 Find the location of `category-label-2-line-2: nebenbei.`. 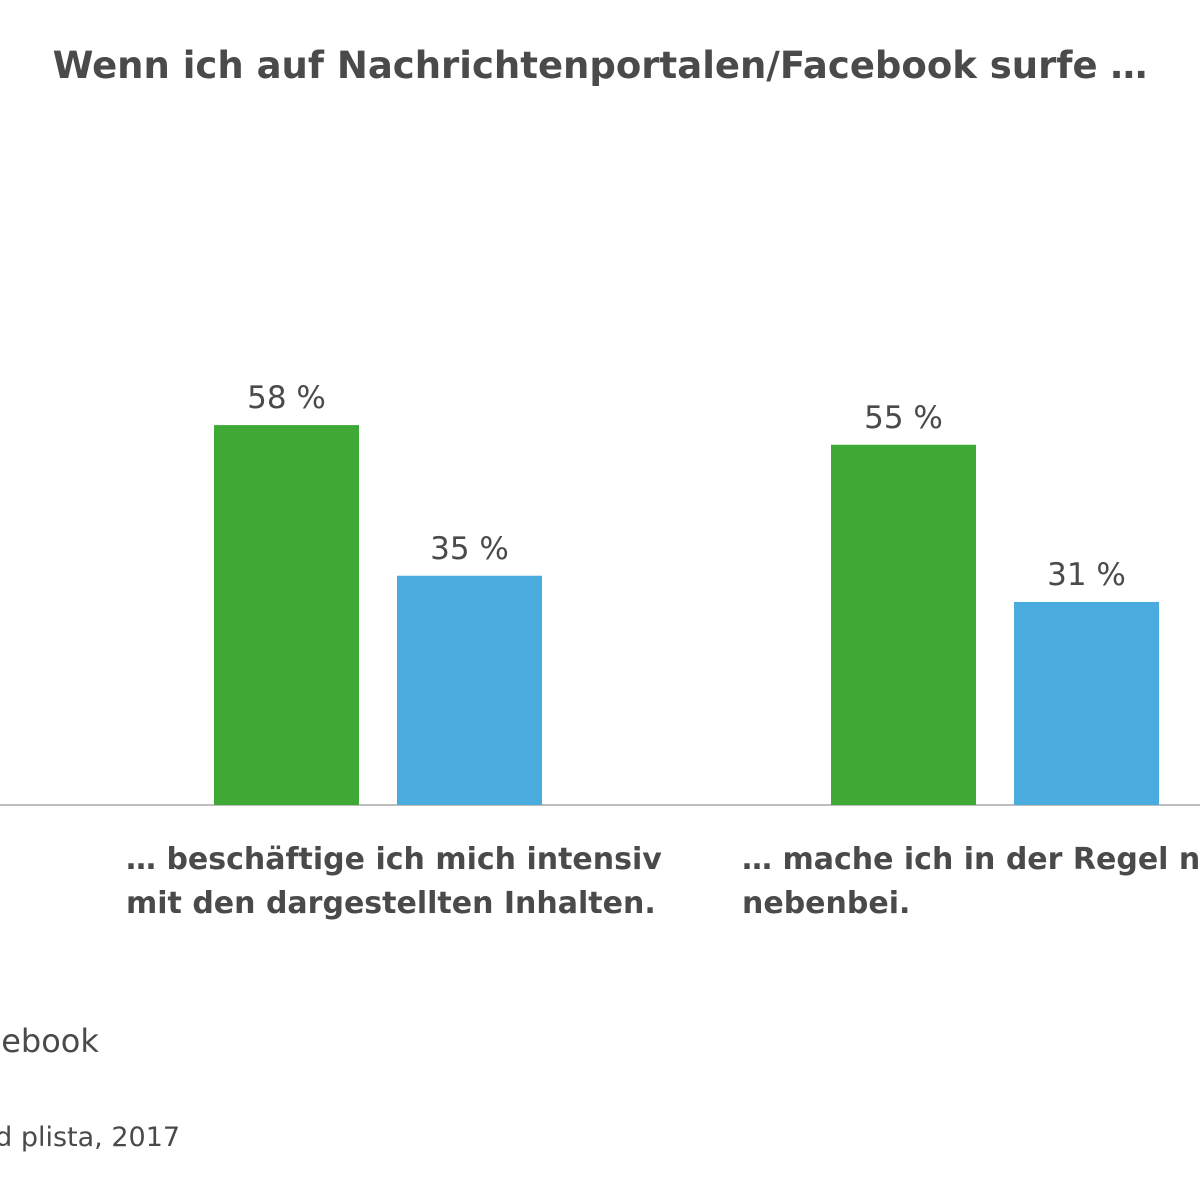

category-label-2-line-2: nebenbei. is located at coordinates (826, 903).